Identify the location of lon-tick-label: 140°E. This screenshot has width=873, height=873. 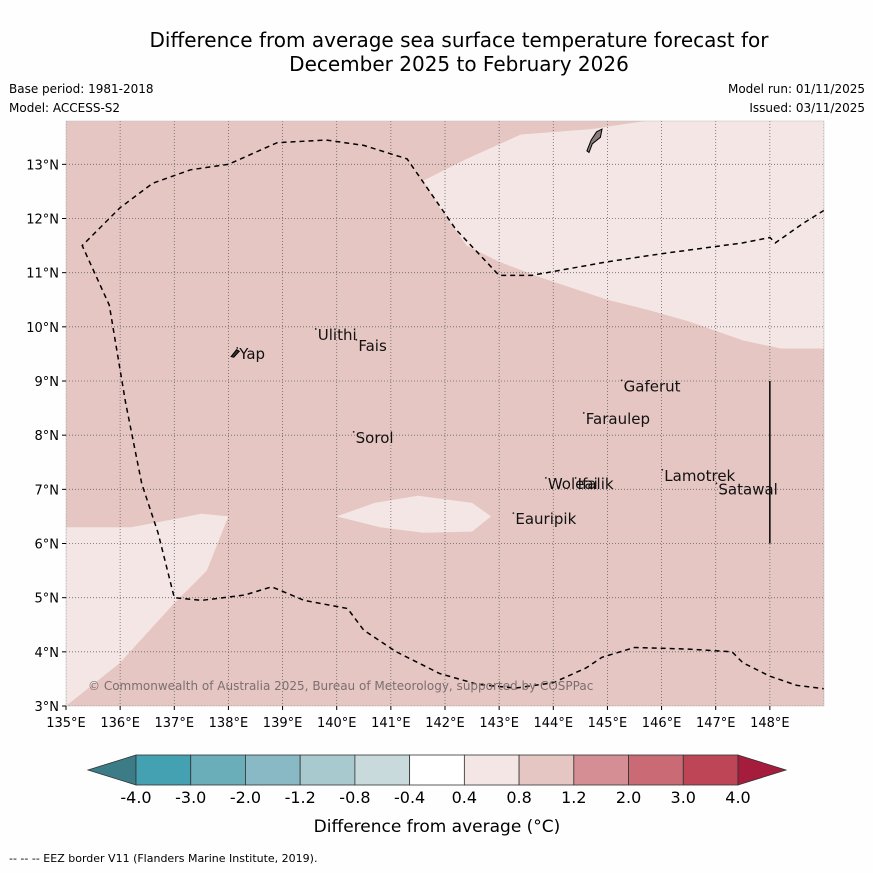
(337, 723).